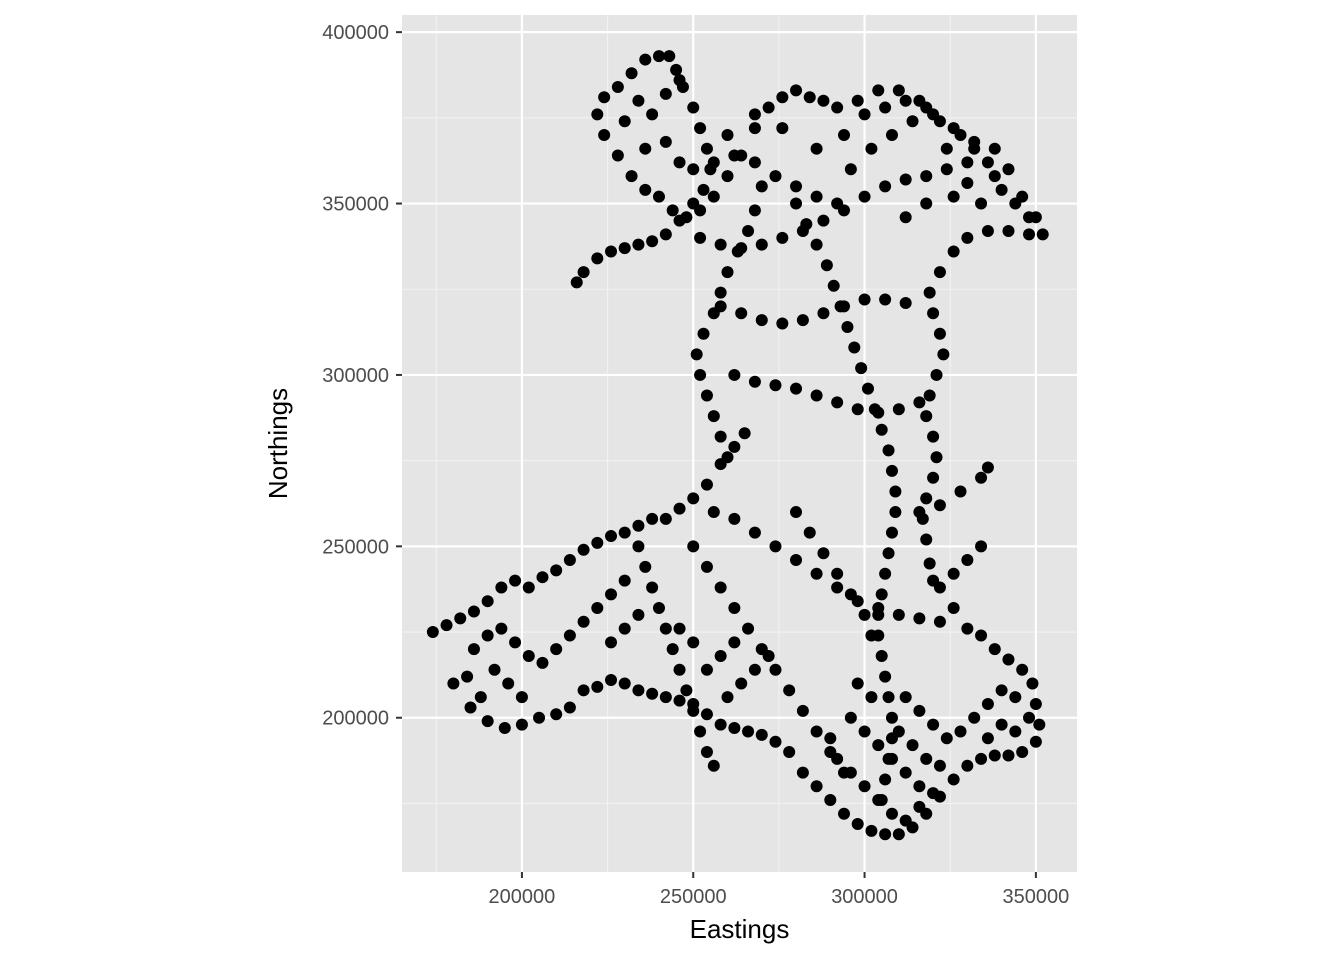 The height and width of the screenshot is (960, 1344). I want to click on y-axis-title: Northings, so click(278, 443).